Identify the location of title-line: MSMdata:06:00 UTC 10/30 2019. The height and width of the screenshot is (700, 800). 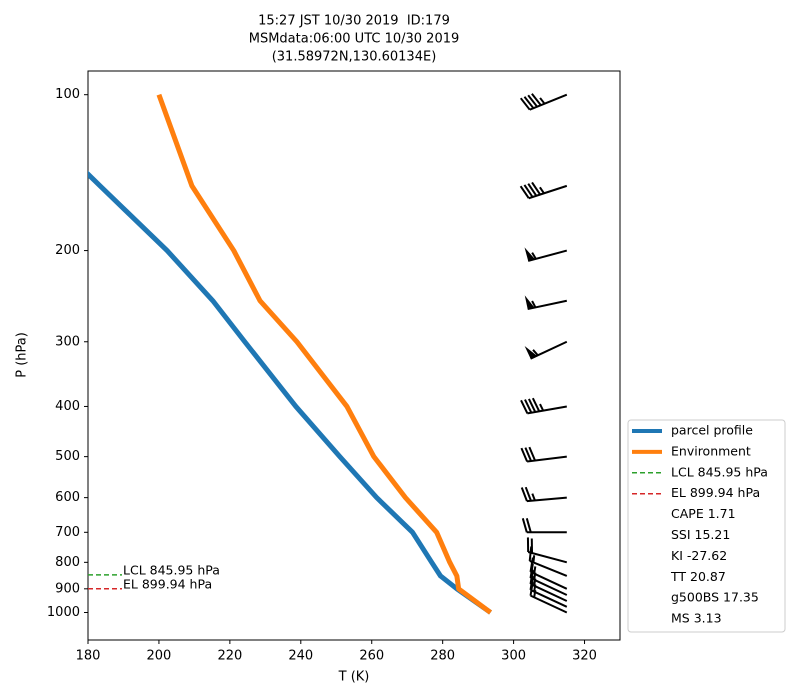
(354, 39).